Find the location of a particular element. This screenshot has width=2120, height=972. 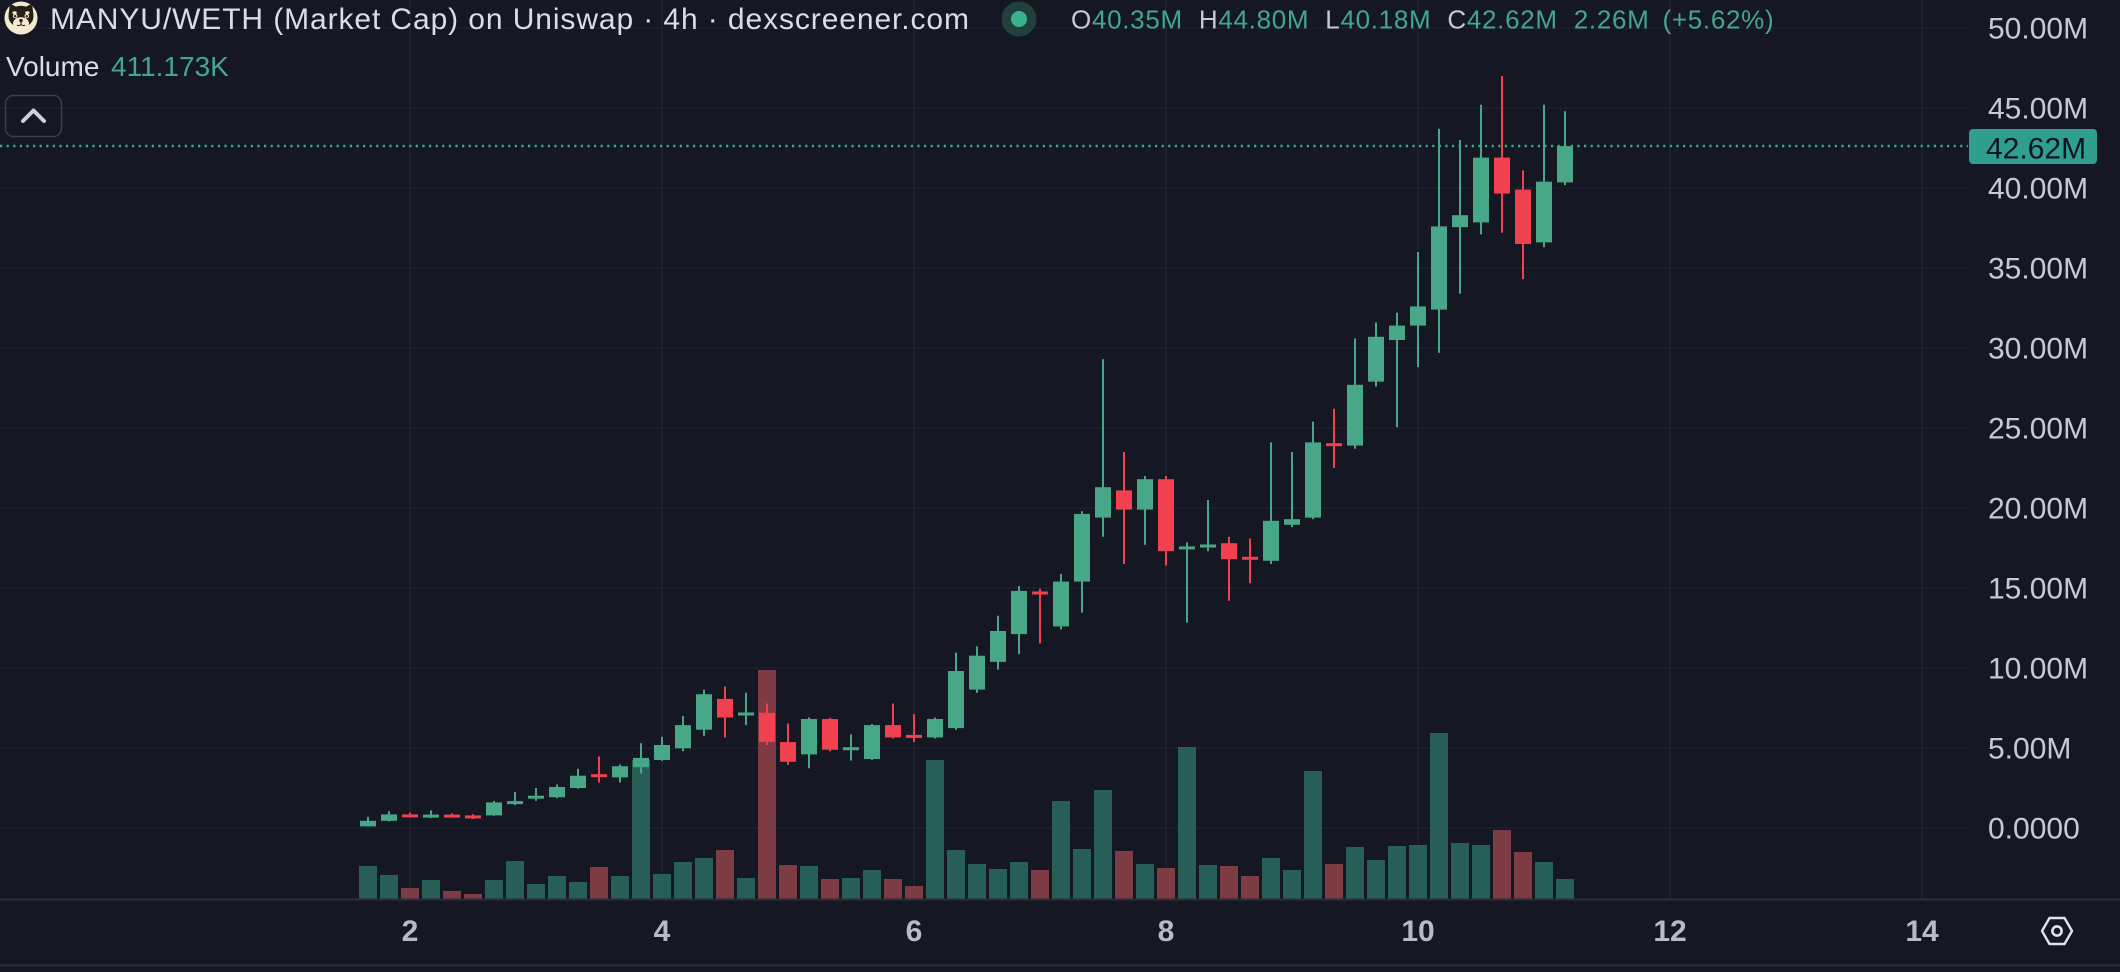

svg-text: 14 is located at coordinates (1922, 931).